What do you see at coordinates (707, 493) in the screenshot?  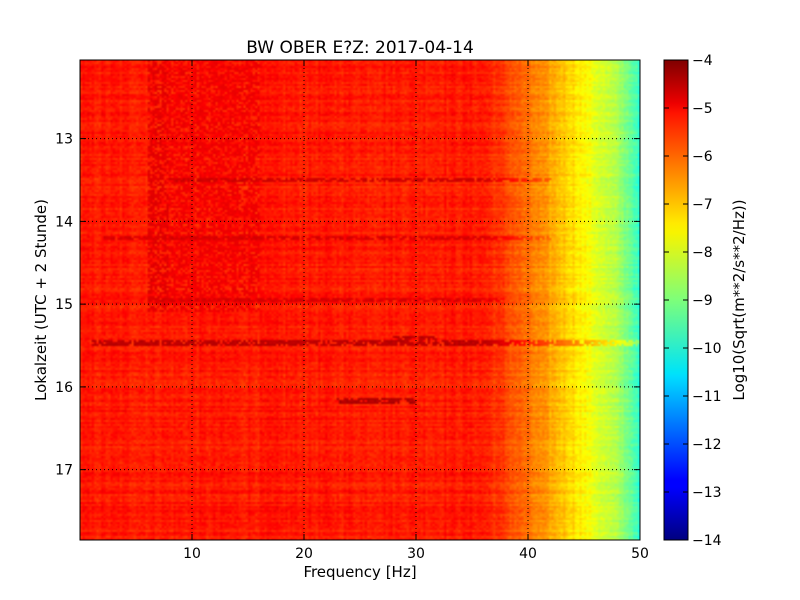 I see `colorbar-tick-label: −13` at bounding box center [707, 493].